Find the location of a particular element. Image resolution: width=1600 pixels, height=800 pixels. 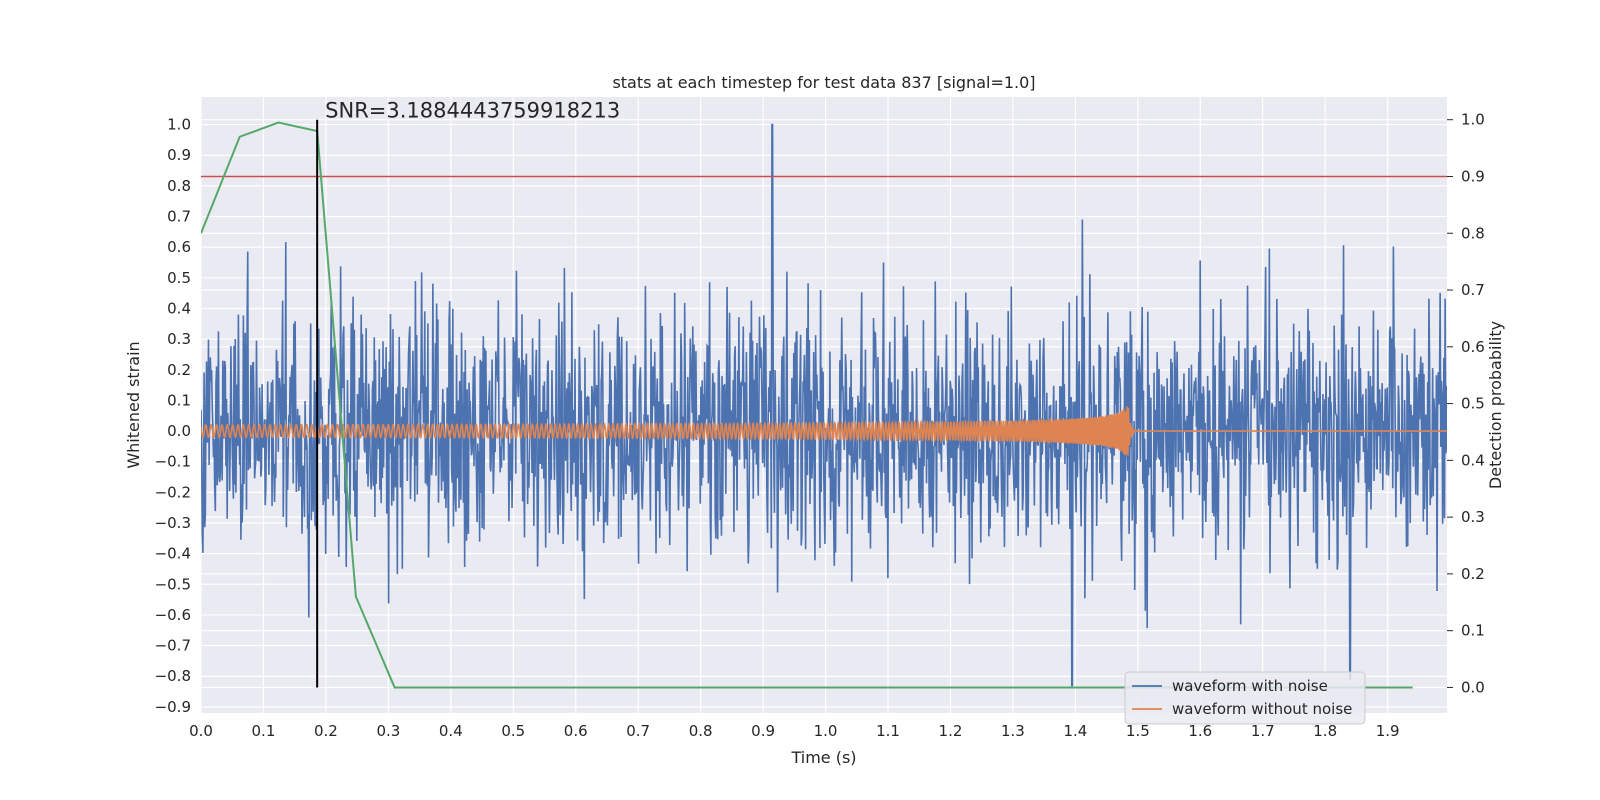

x-tick-label: 1.5 is located at coordinates (1138, 731).